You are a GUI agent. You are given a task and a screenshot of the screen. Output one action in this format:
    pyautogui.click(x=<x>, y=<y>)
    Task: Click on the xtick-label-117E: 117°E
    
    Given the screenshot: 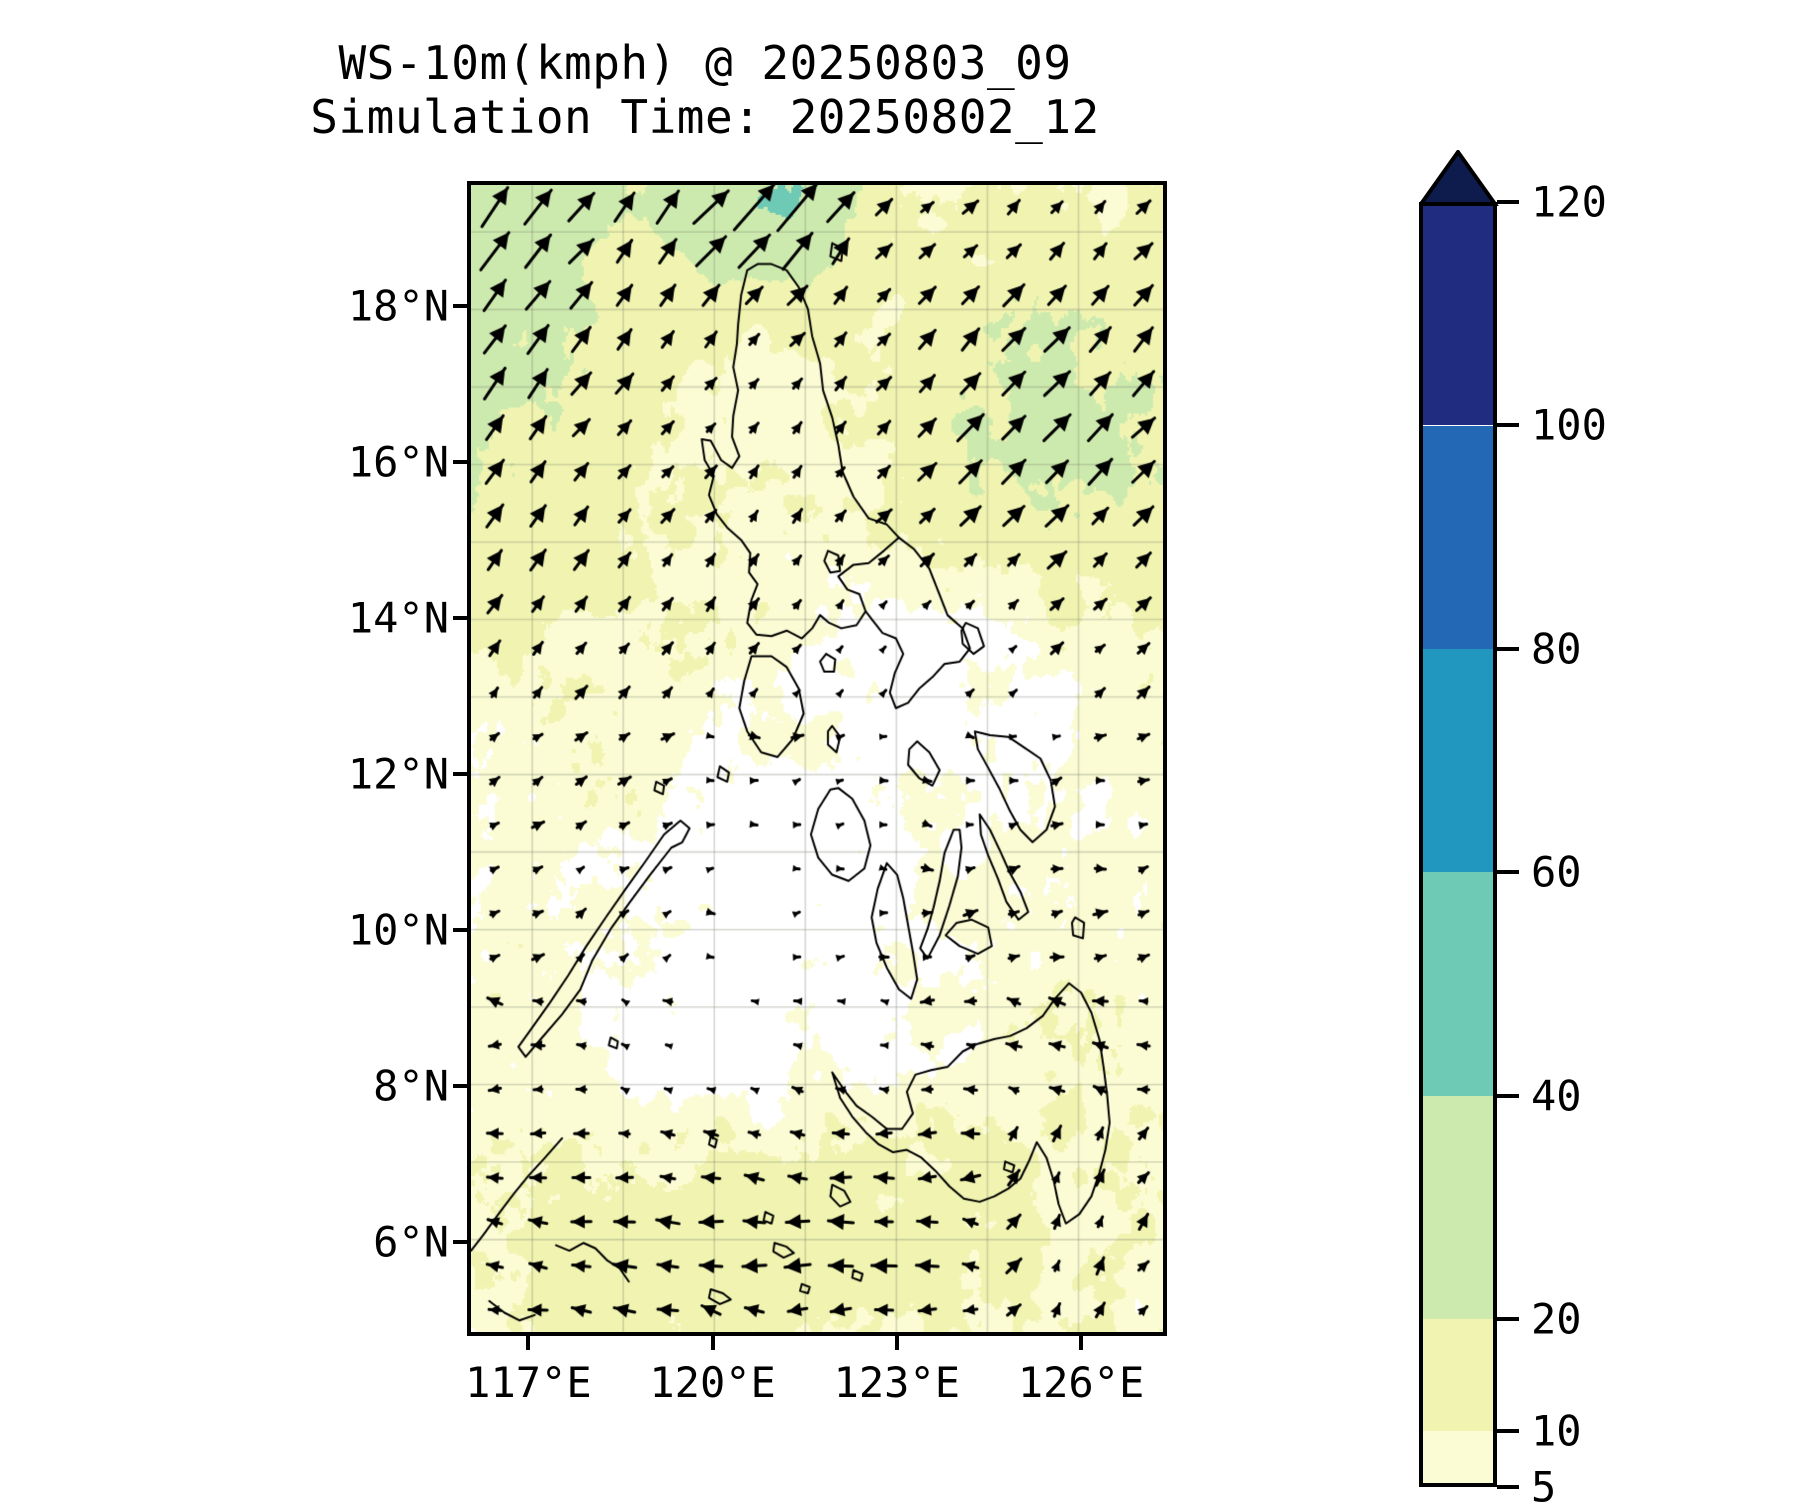 What is the action you would take?
    pyautogui.click(x=528, y=1382)
    